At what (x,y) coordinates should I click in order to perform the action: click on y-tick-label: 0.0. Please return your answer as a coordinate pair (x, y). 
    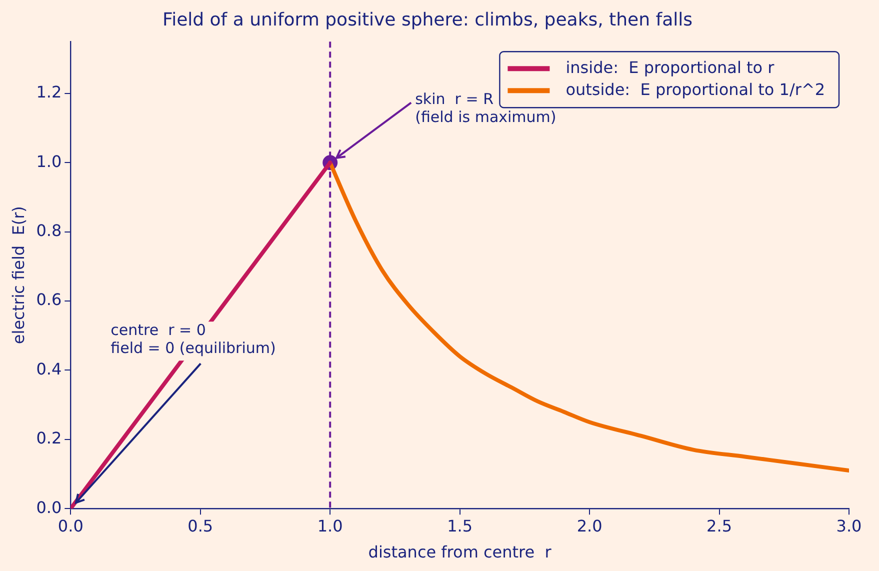
    Looking at the image, I should click on (49, 507).